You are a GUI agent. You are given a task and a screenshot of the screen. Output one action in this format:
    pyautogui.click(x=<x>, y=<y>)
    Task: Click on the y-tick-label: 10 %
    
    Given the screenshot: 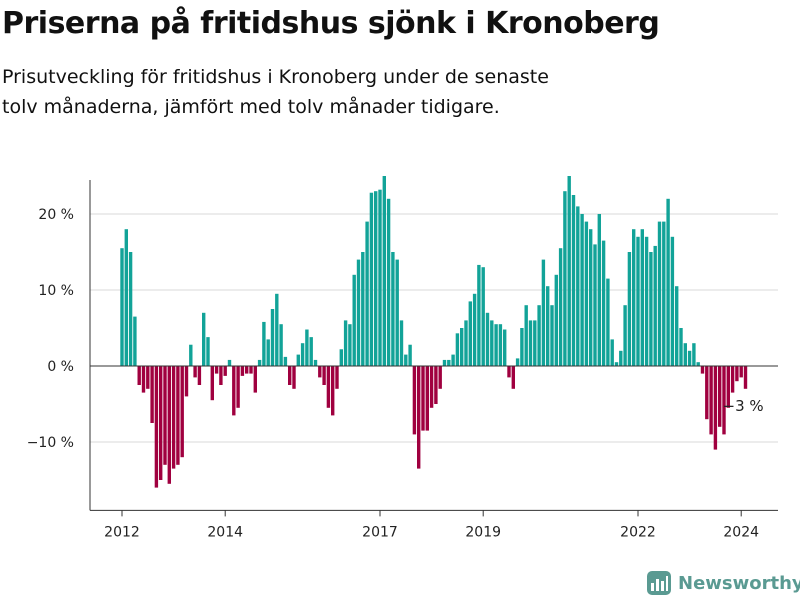 What is the action you would take?
    pyautogui.click(x=56, y=291)
    